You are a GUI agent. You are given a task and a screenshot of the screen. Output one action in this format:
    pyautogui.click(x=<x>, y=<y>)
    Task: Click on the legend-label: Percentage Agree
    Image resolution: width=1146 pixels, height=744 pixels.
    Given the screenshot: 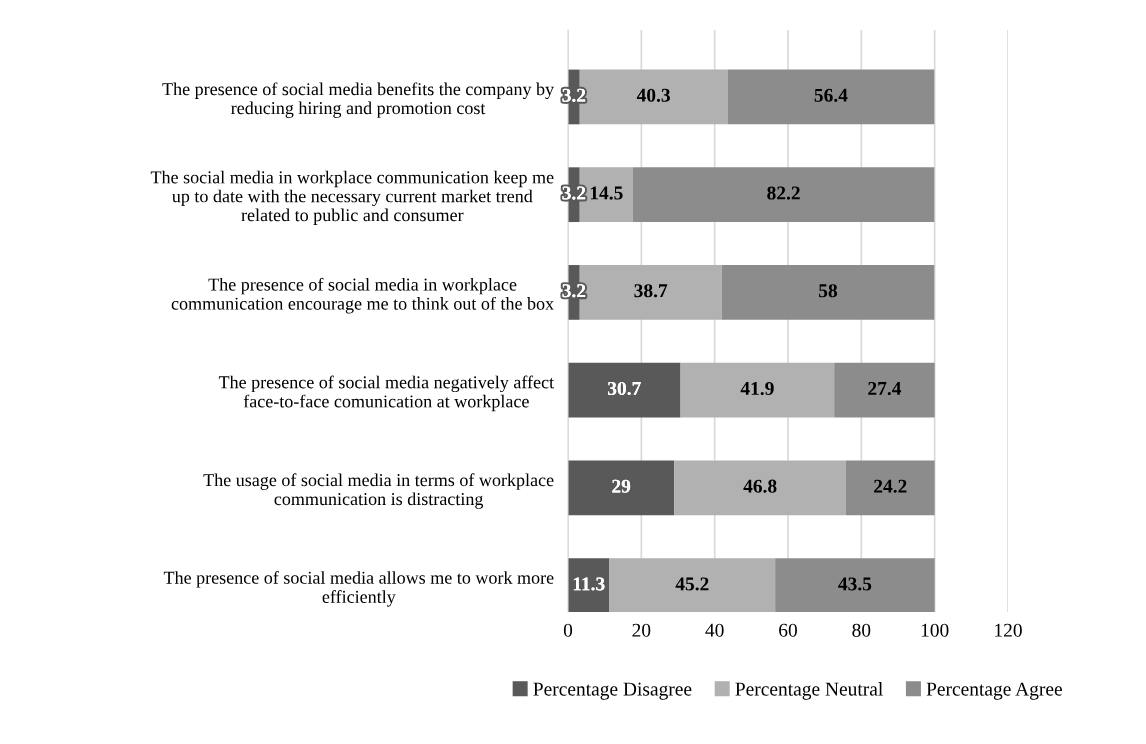 What is the action you would take?
    pyautogui.click(x=994, y=691)
    